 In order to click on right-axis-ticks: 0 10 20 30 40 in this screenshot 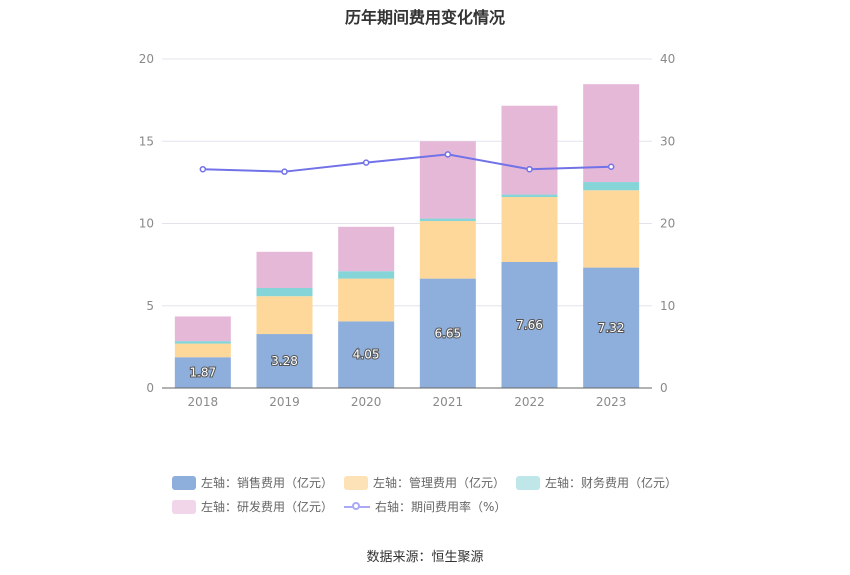, I will do `click(667, 223)`.